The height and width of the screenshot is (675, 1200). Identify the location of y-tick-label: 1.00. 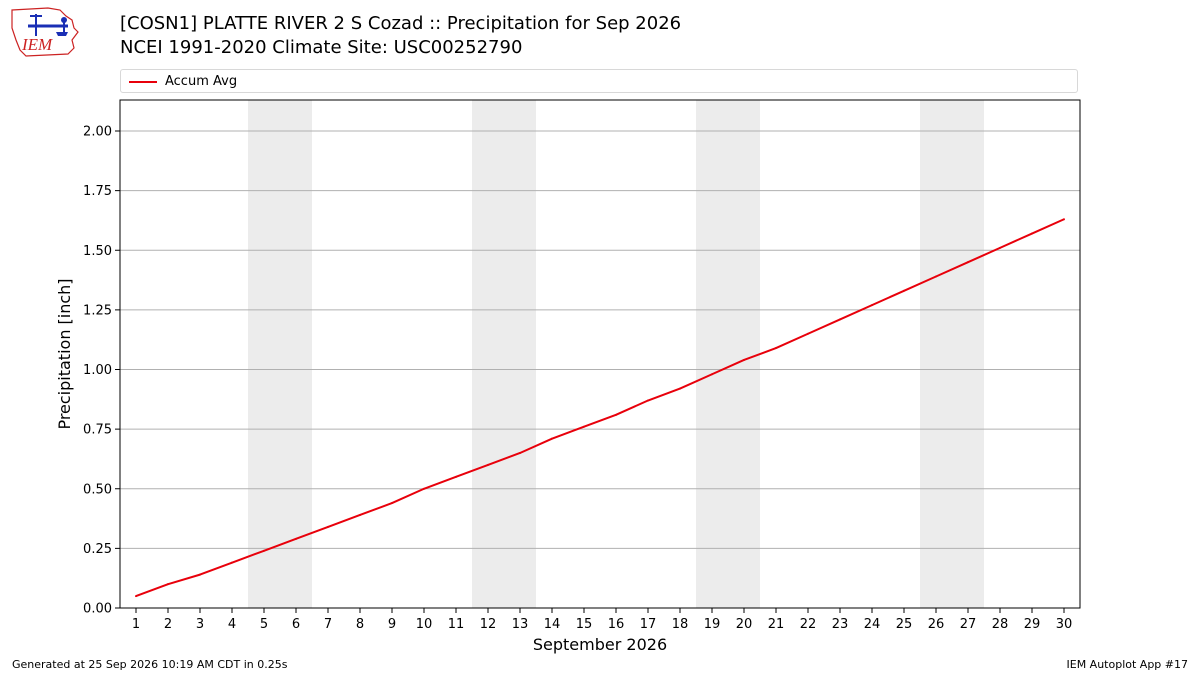
(97, 370).